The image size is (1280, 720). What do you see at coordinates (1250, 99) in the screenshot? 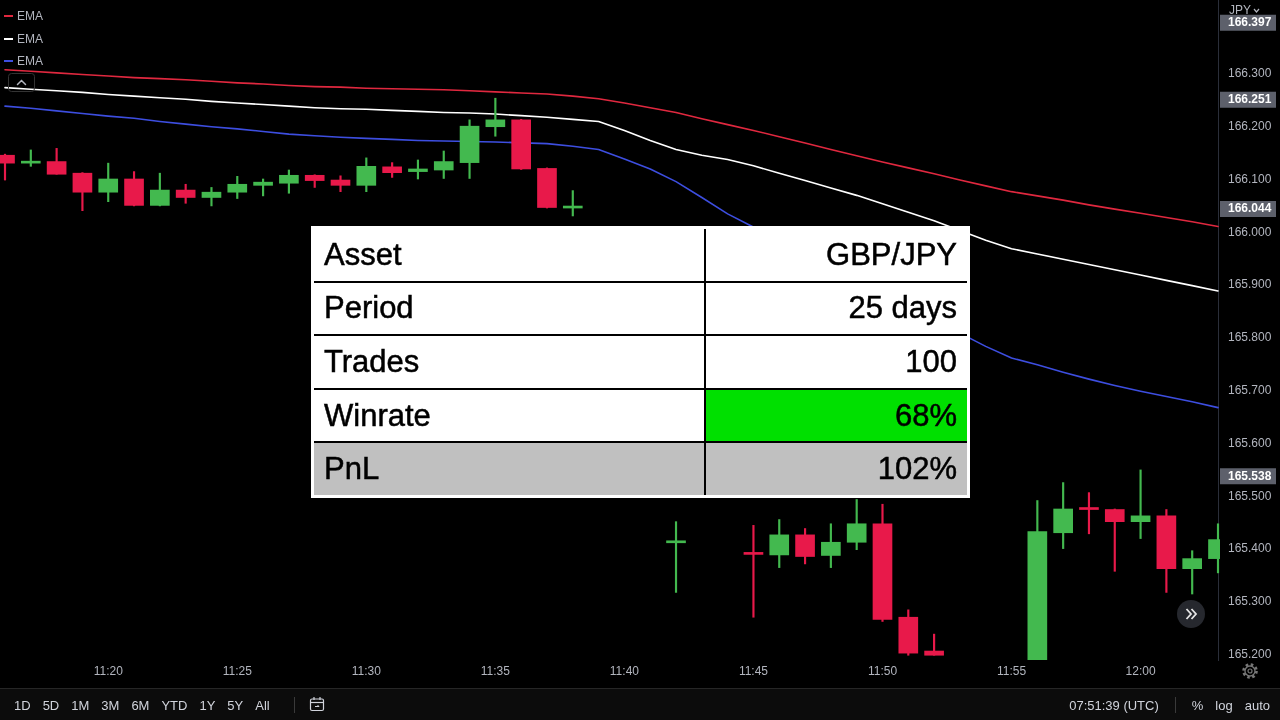
I see `y-tick-label: 166.251` at bounding box center [1250, 99].